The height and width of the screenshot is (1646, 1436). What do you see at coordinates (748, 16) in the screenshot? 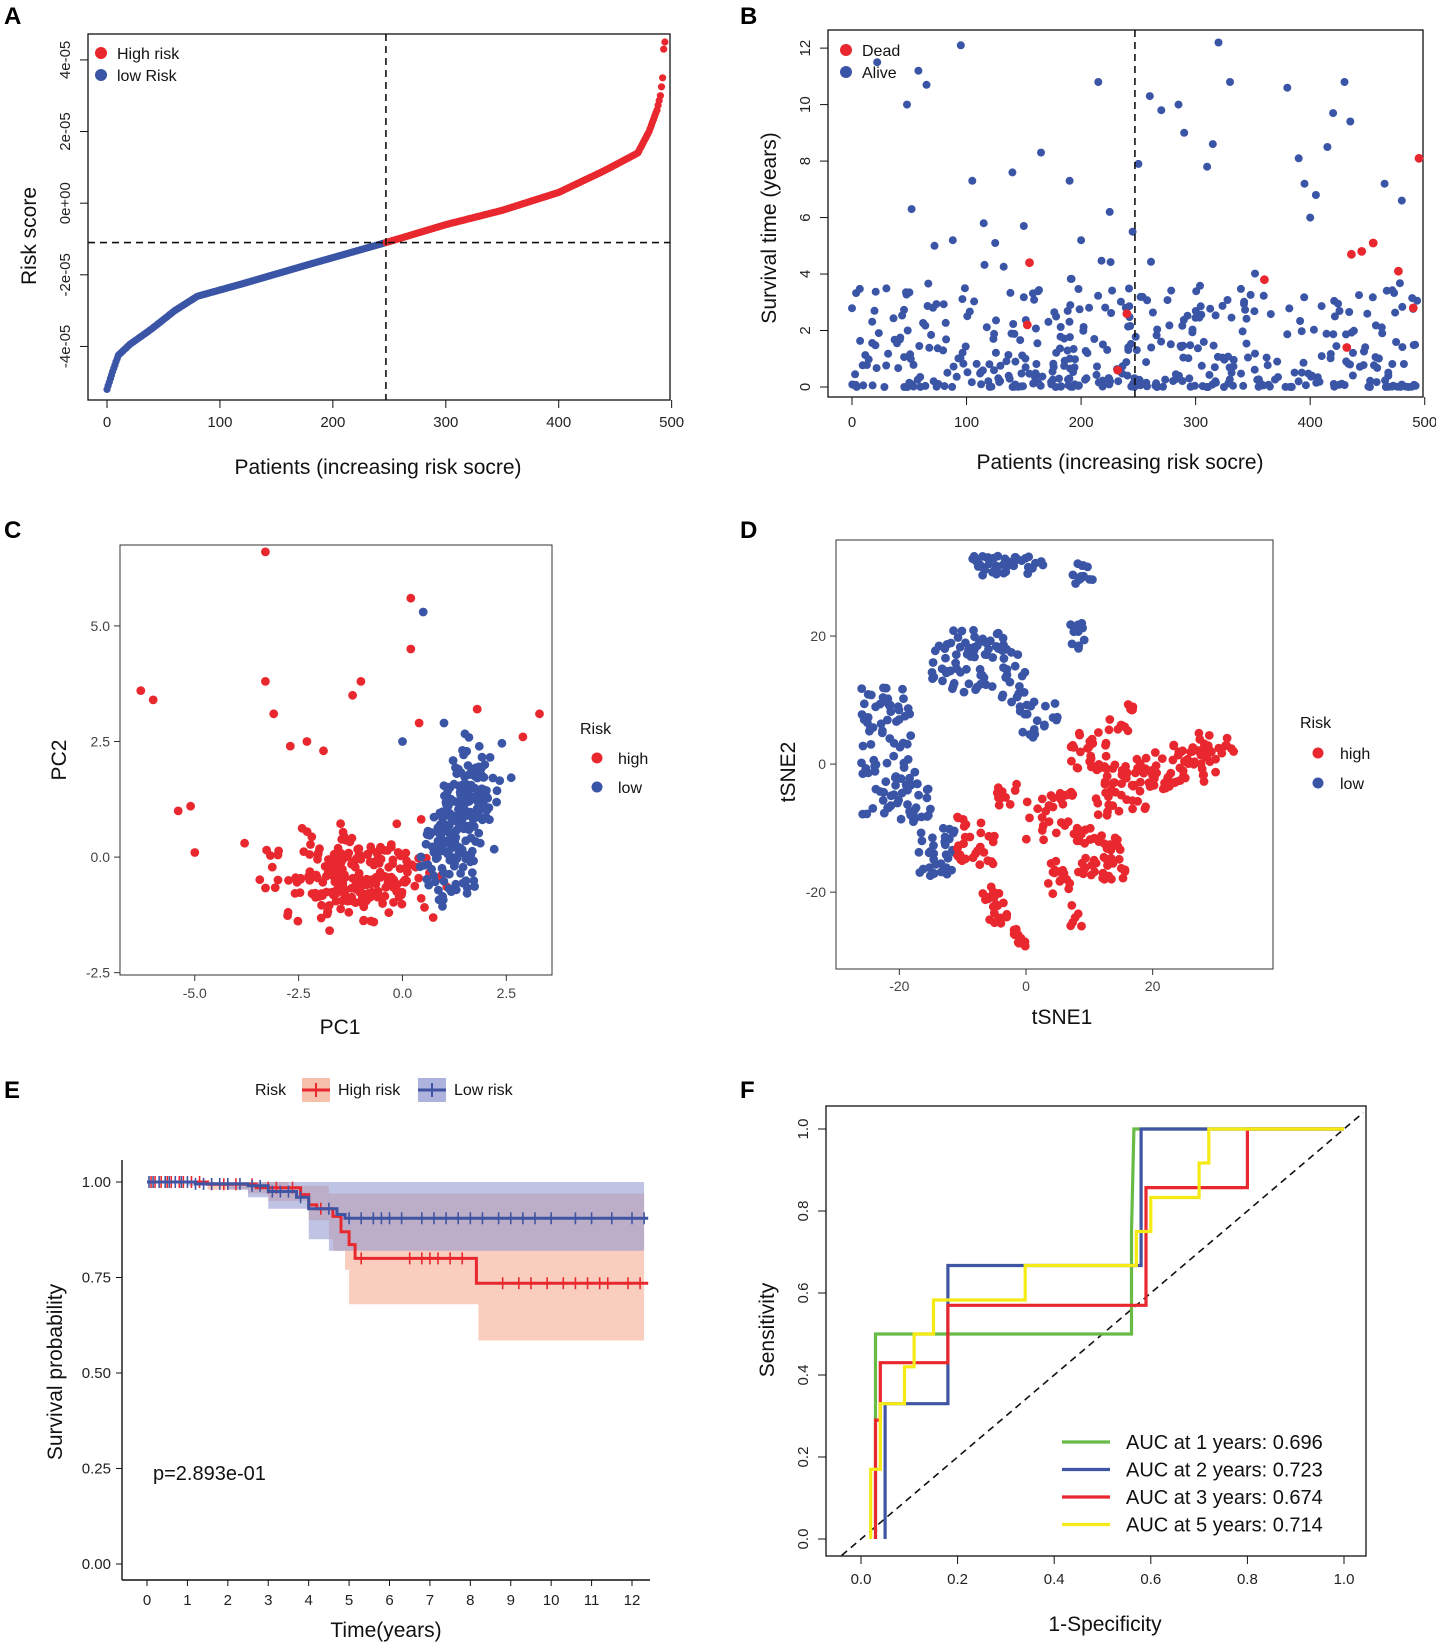
I see `panel-b-label: B` at bounding box center [748, 16].